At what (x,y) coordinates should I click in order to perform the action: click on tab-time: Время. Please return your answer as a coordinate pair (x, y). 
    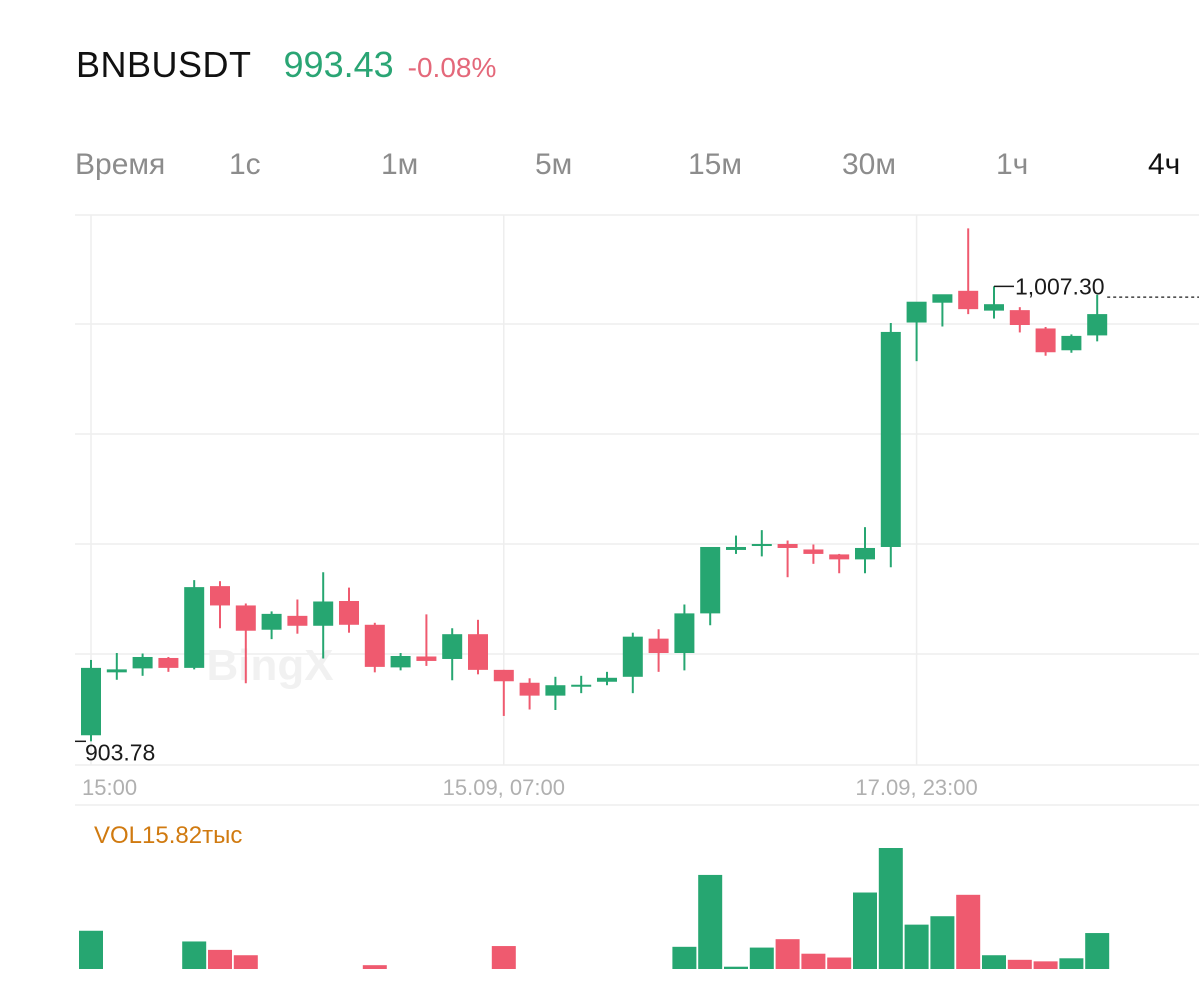
    Looking at the image, I should click on (120, 164).